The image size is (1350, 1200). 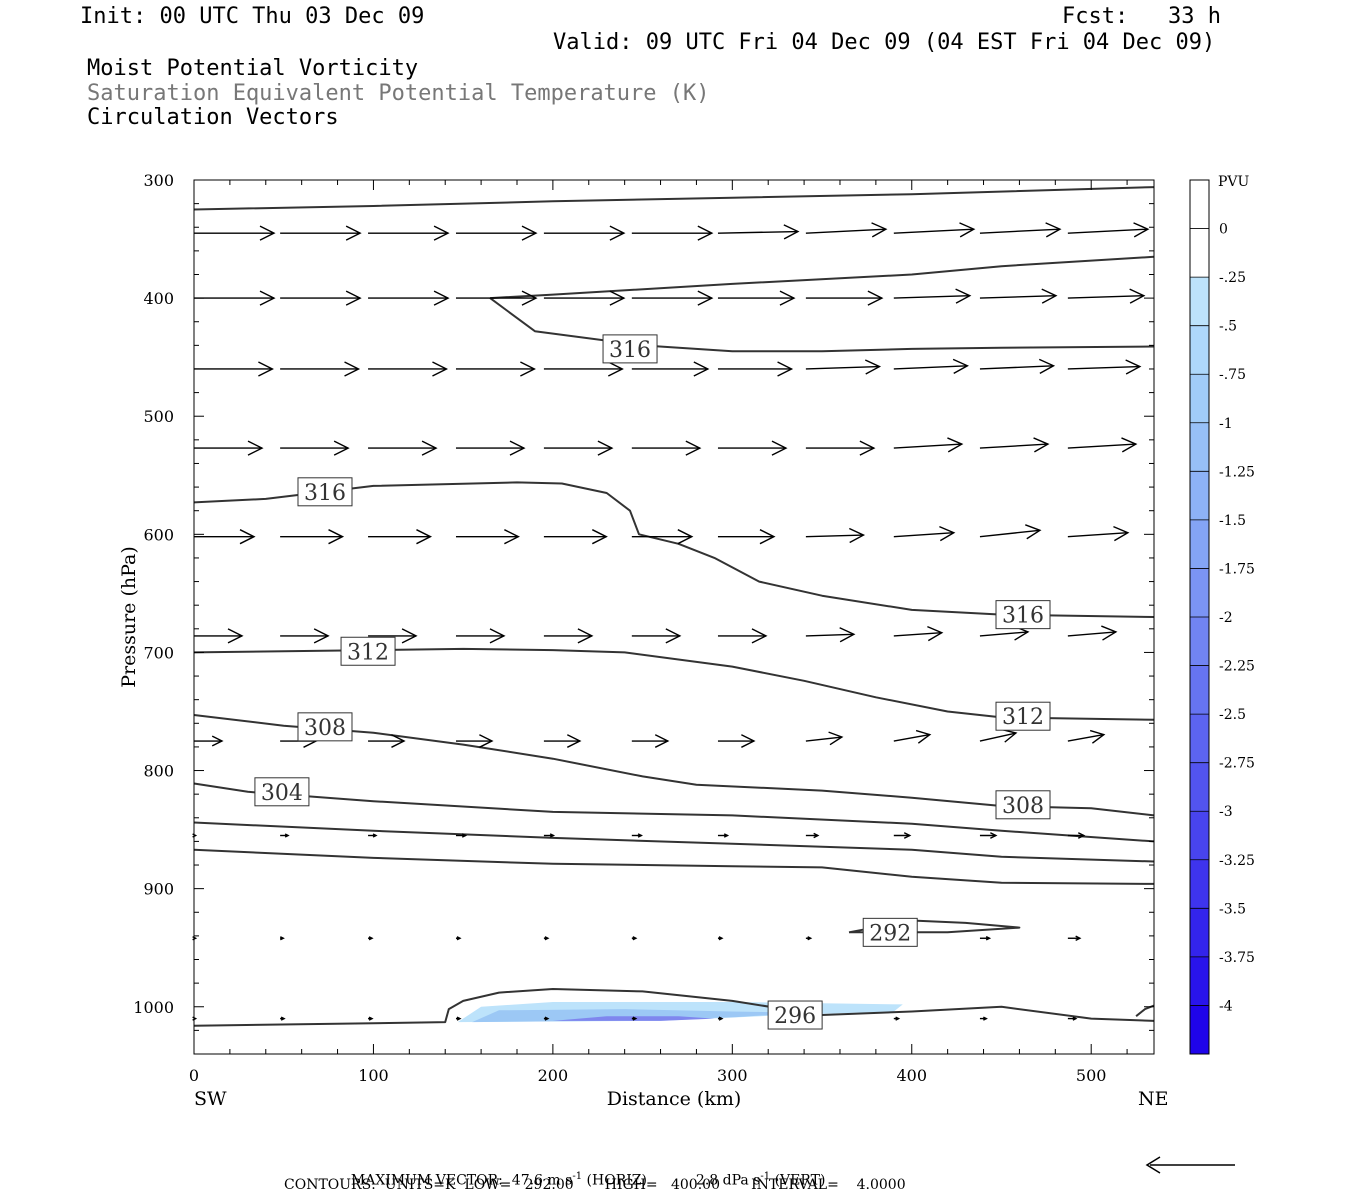 What do you see at coordinates (129, 617) in the screenshot?
I see `y-axis-label: Pressure (hPa)` at bounding box center [129, 617].